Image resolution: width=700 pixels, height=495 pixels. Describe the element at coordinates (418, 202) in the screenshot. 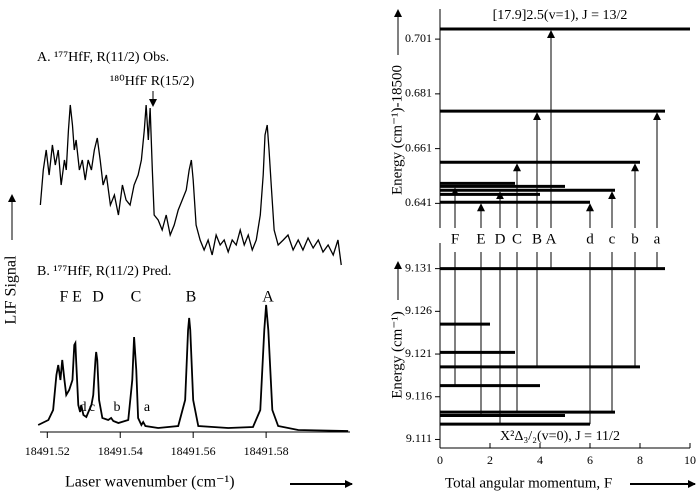

I see `y-tick-label: 0.641` at that location.